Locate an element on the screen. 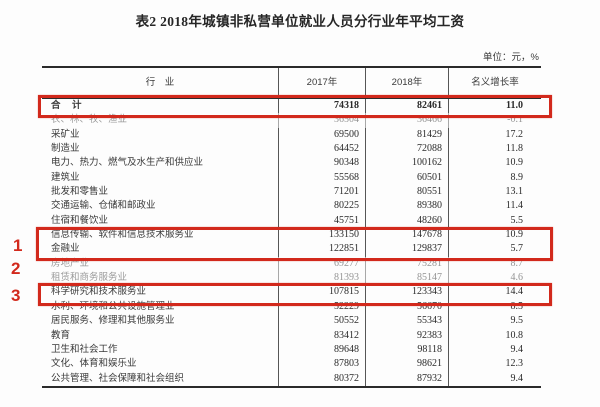 The width and height of the screenshot is (600, 407). cell-2018: 100162 is located at coordinates (406, 163).